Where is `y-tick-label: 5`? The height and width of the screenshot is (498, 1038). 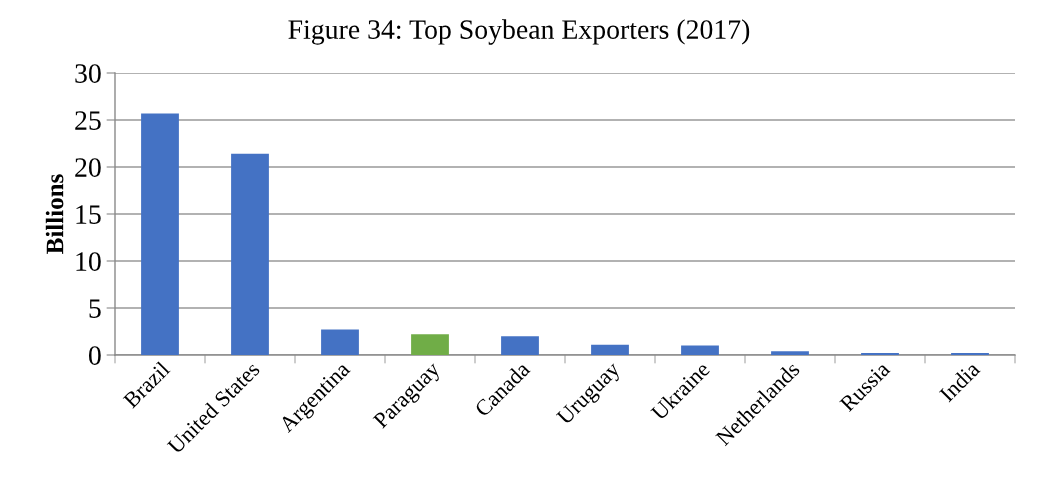
y-tick-label: 5 is located at coordinates (95, 308).